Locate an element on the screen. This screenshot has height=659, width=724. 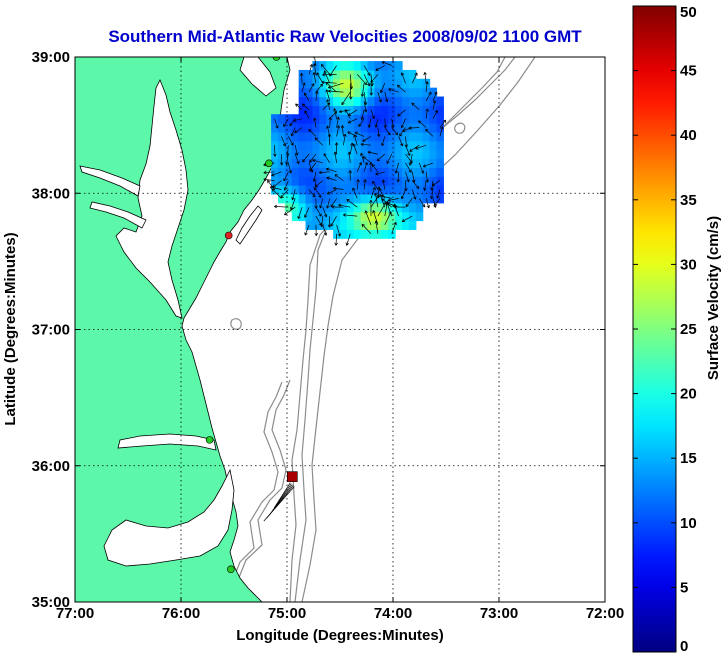
bathymetry-contour is located at coordinates (253, 491).